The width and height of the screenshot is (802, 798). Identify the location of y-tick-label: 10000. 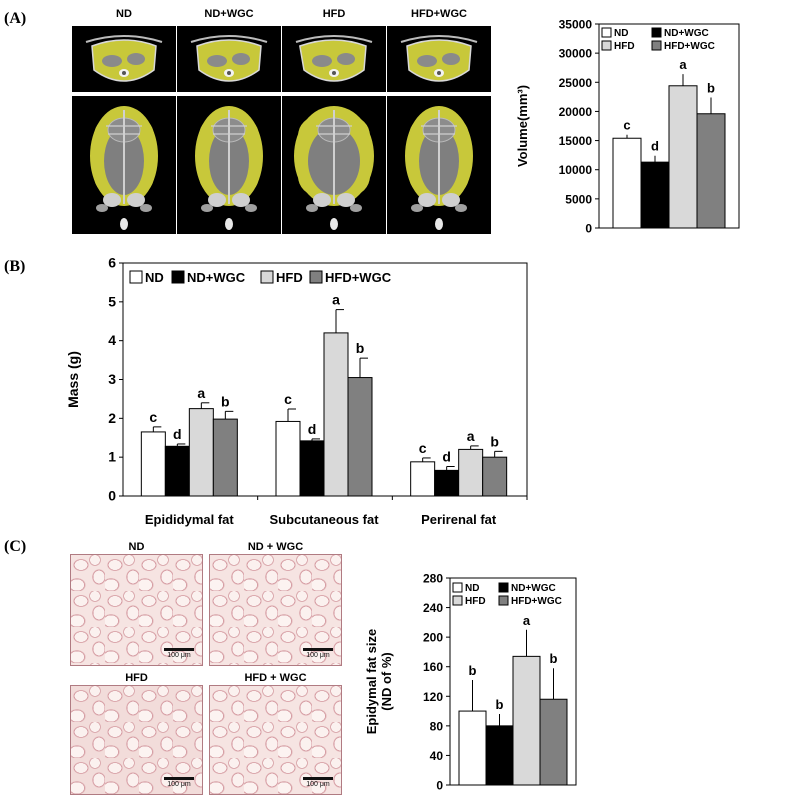
(576, 170).